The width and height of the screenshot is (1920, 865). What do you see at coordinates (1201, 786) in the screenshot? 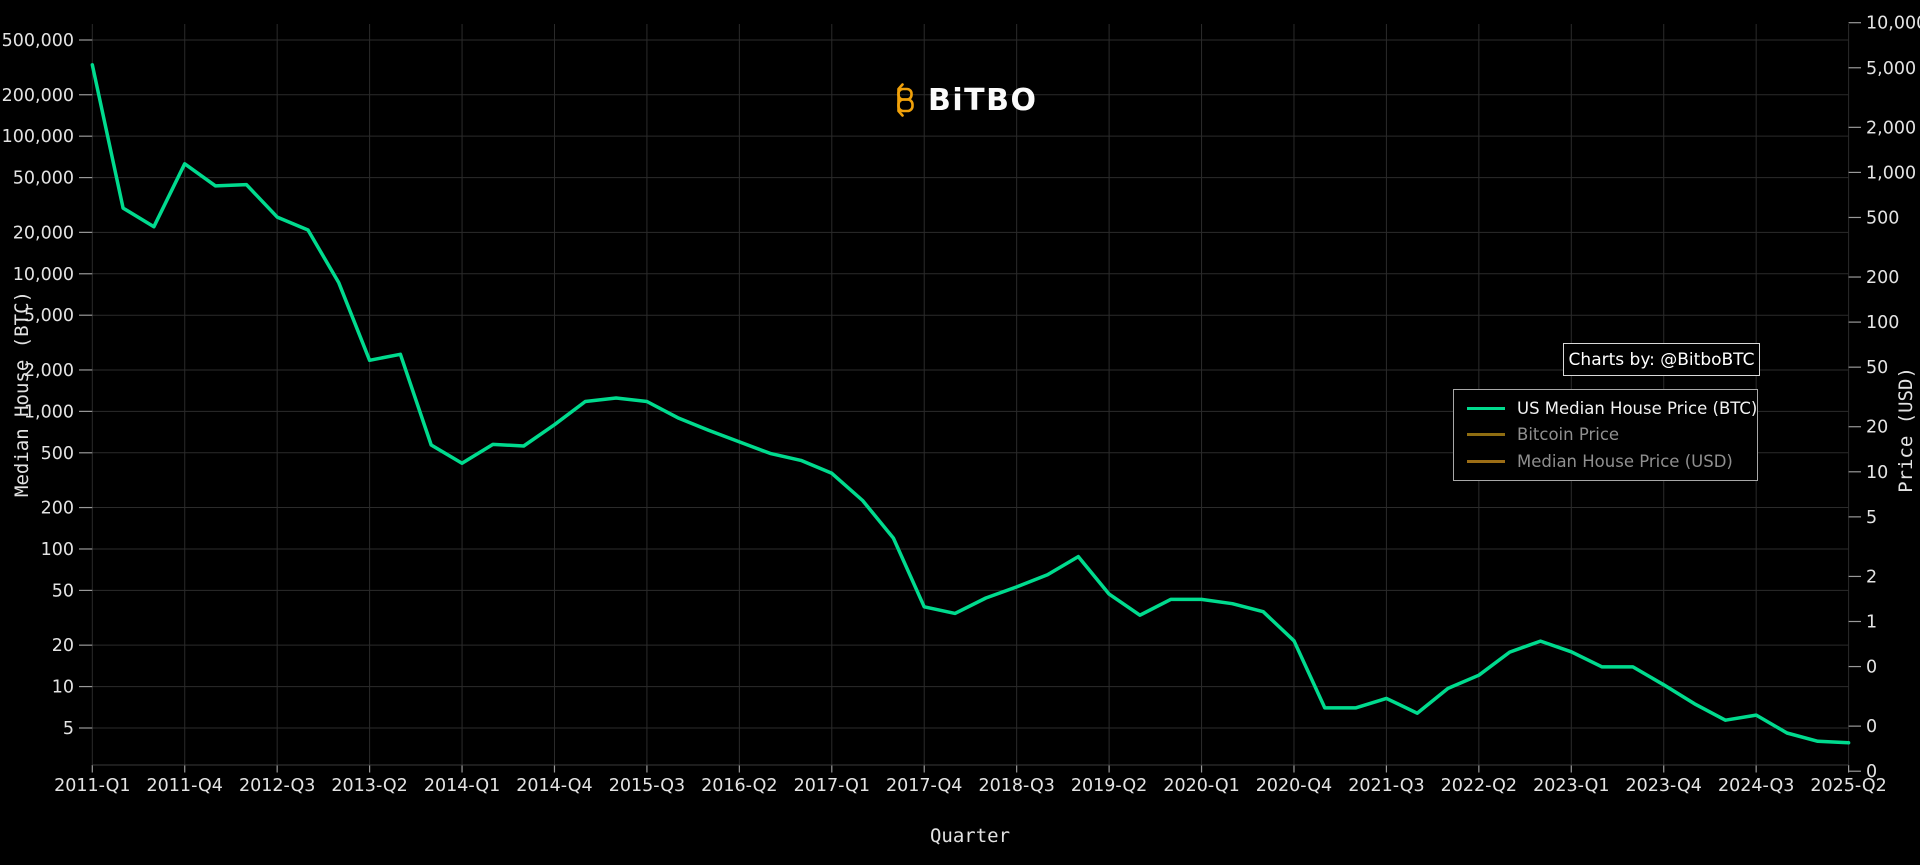
I see `x-tick-label: 2020-Q1` at bounding box center [1201, 786].